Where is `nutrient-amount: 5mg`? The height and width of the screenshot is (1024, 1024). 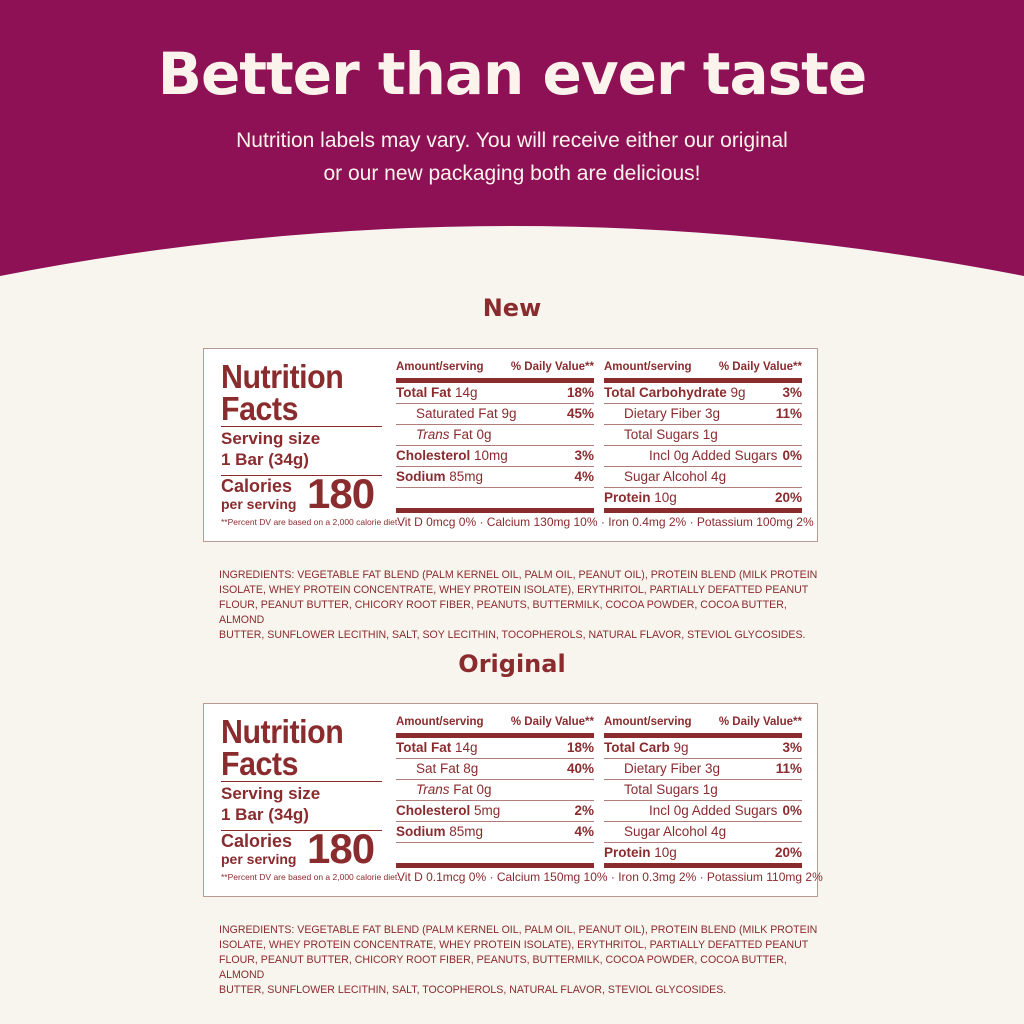 nutrient-amount: 5mg is located at coordinates (485, 810).